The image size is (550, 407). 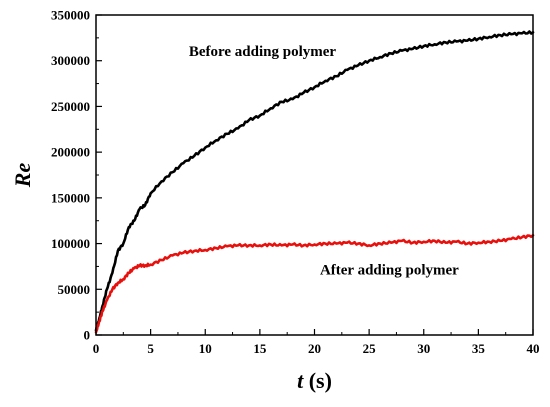 I want to click on y-tick-label: 300000, so click(x=70, y=60).